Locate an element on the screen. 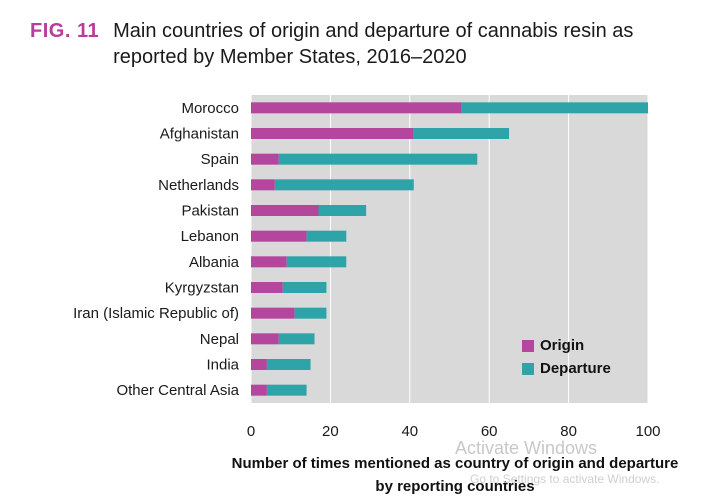  x-tick-label: 40 is located at coordinates (409, 431).